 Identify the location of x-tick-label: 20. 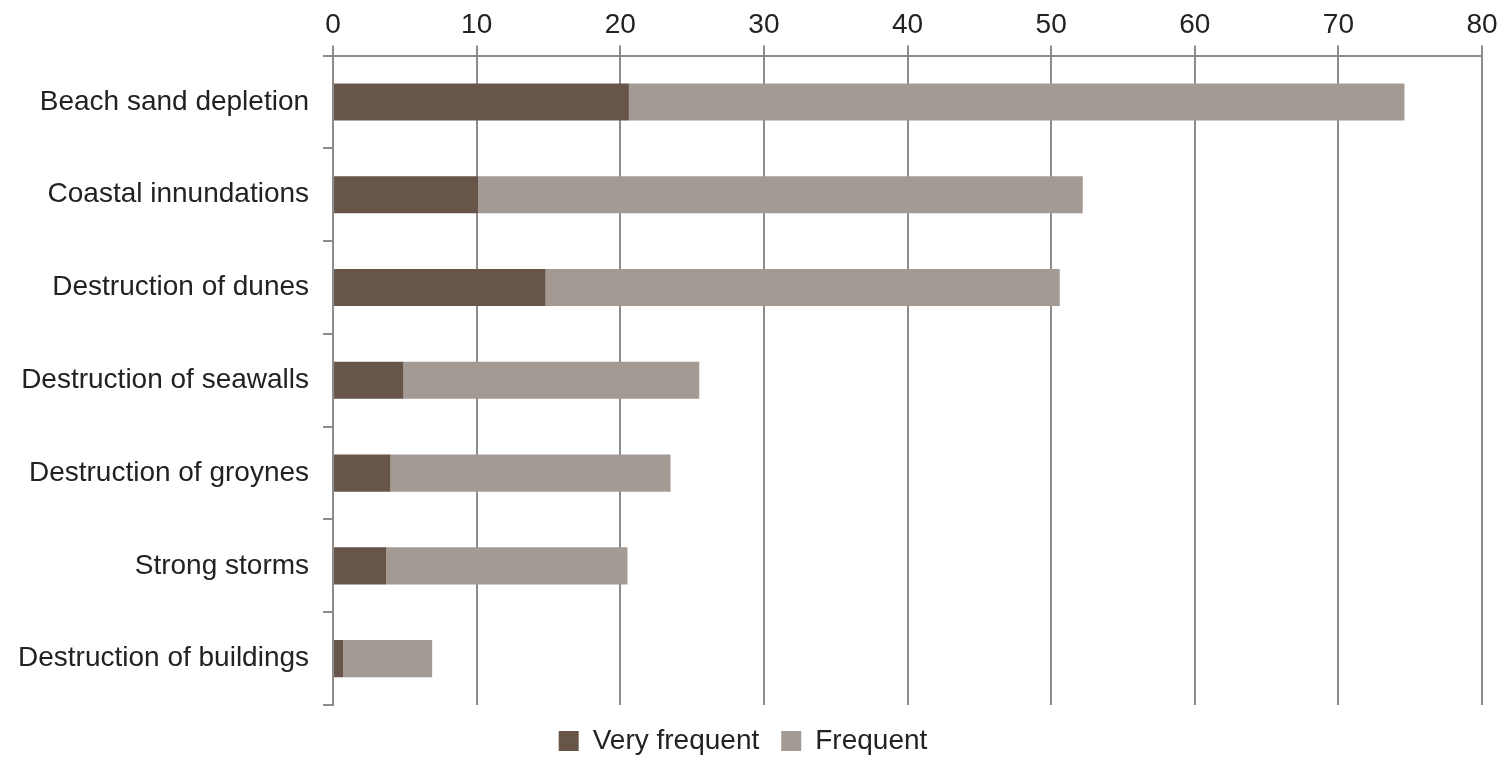
(620, 23).